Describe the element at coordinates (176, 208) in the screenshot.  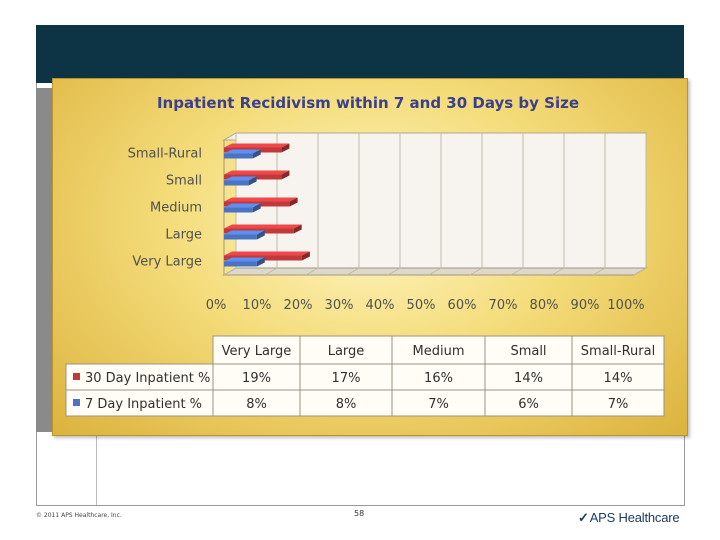
I see `category-label: Medium` at that location.